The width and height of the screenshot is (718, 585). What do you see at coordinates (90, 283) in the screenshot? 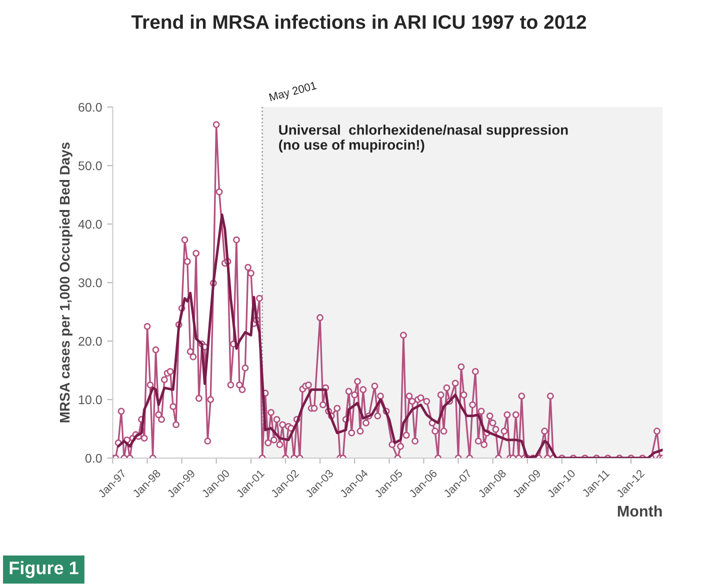
I see `y-tick-label: 30.0` at bounding box center [90, 283].